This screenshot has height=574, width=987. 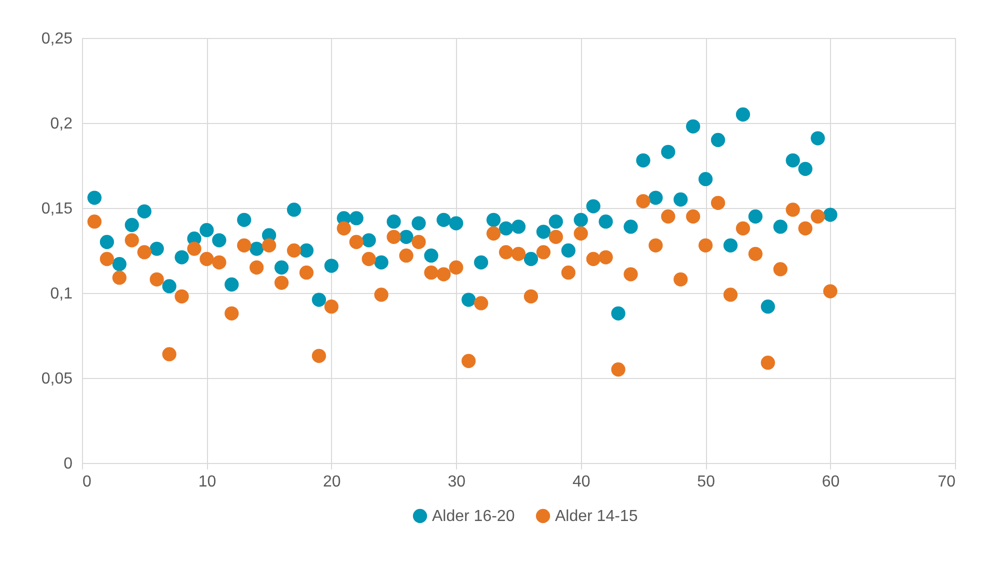 I want to click on x-tick-label: 20, so click(x=332, y=482).